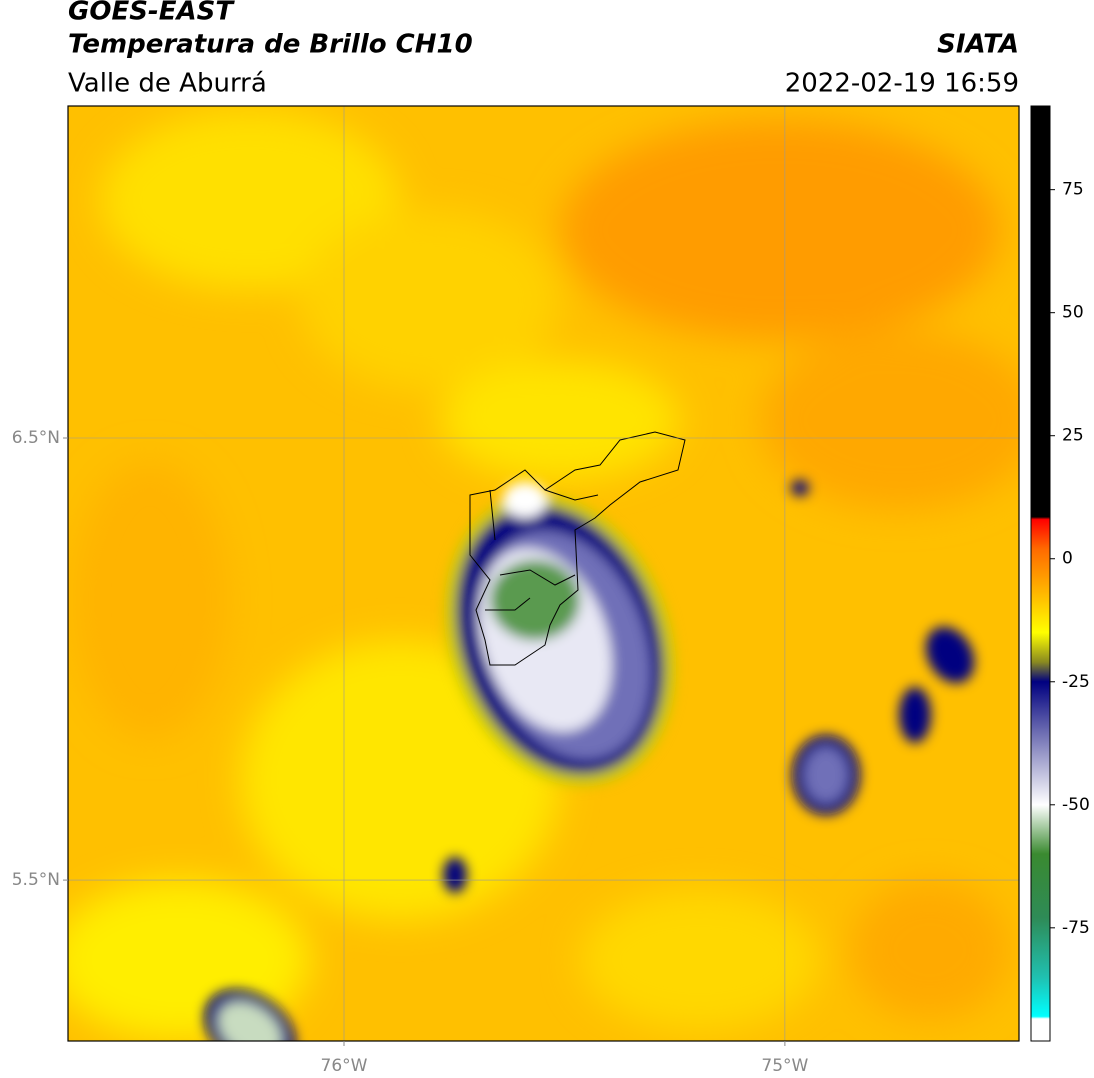 This screenshot has height=1078, width=1094. What do you see at coordinates (270, 45) in the screenshot?
I see `subtitle: Temperatura de Brillo CH10` at bounding box center [270, 45].